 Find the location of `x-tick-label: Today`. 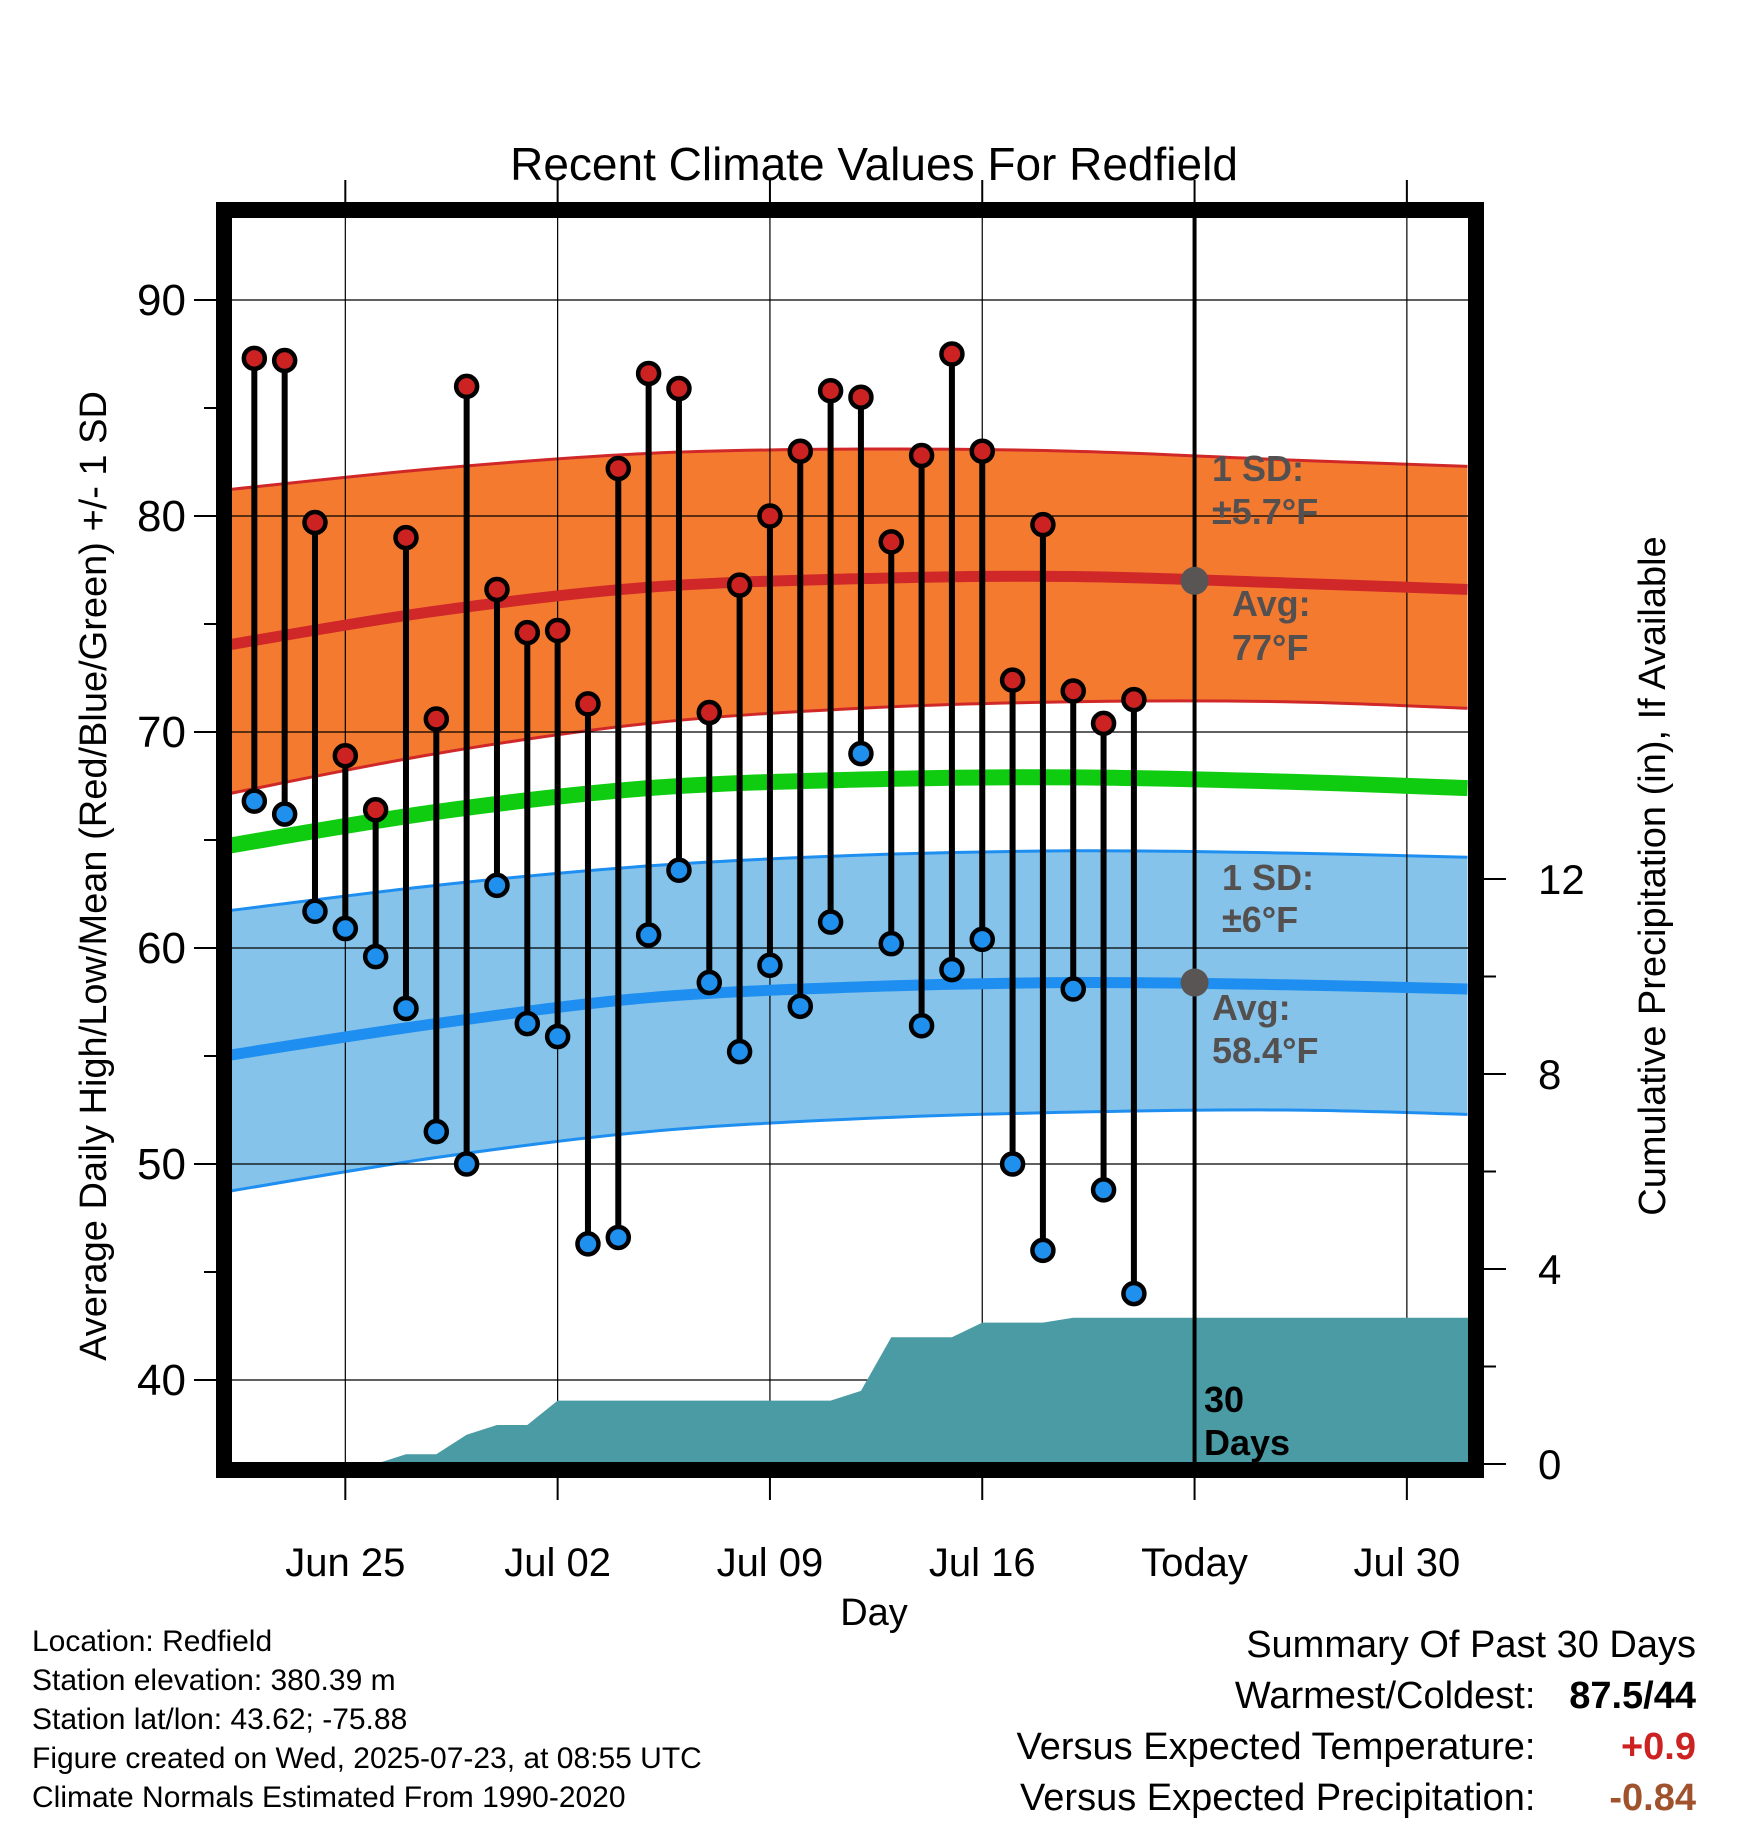

x-tick-label: Today is located at coordinates (1194, 1563).